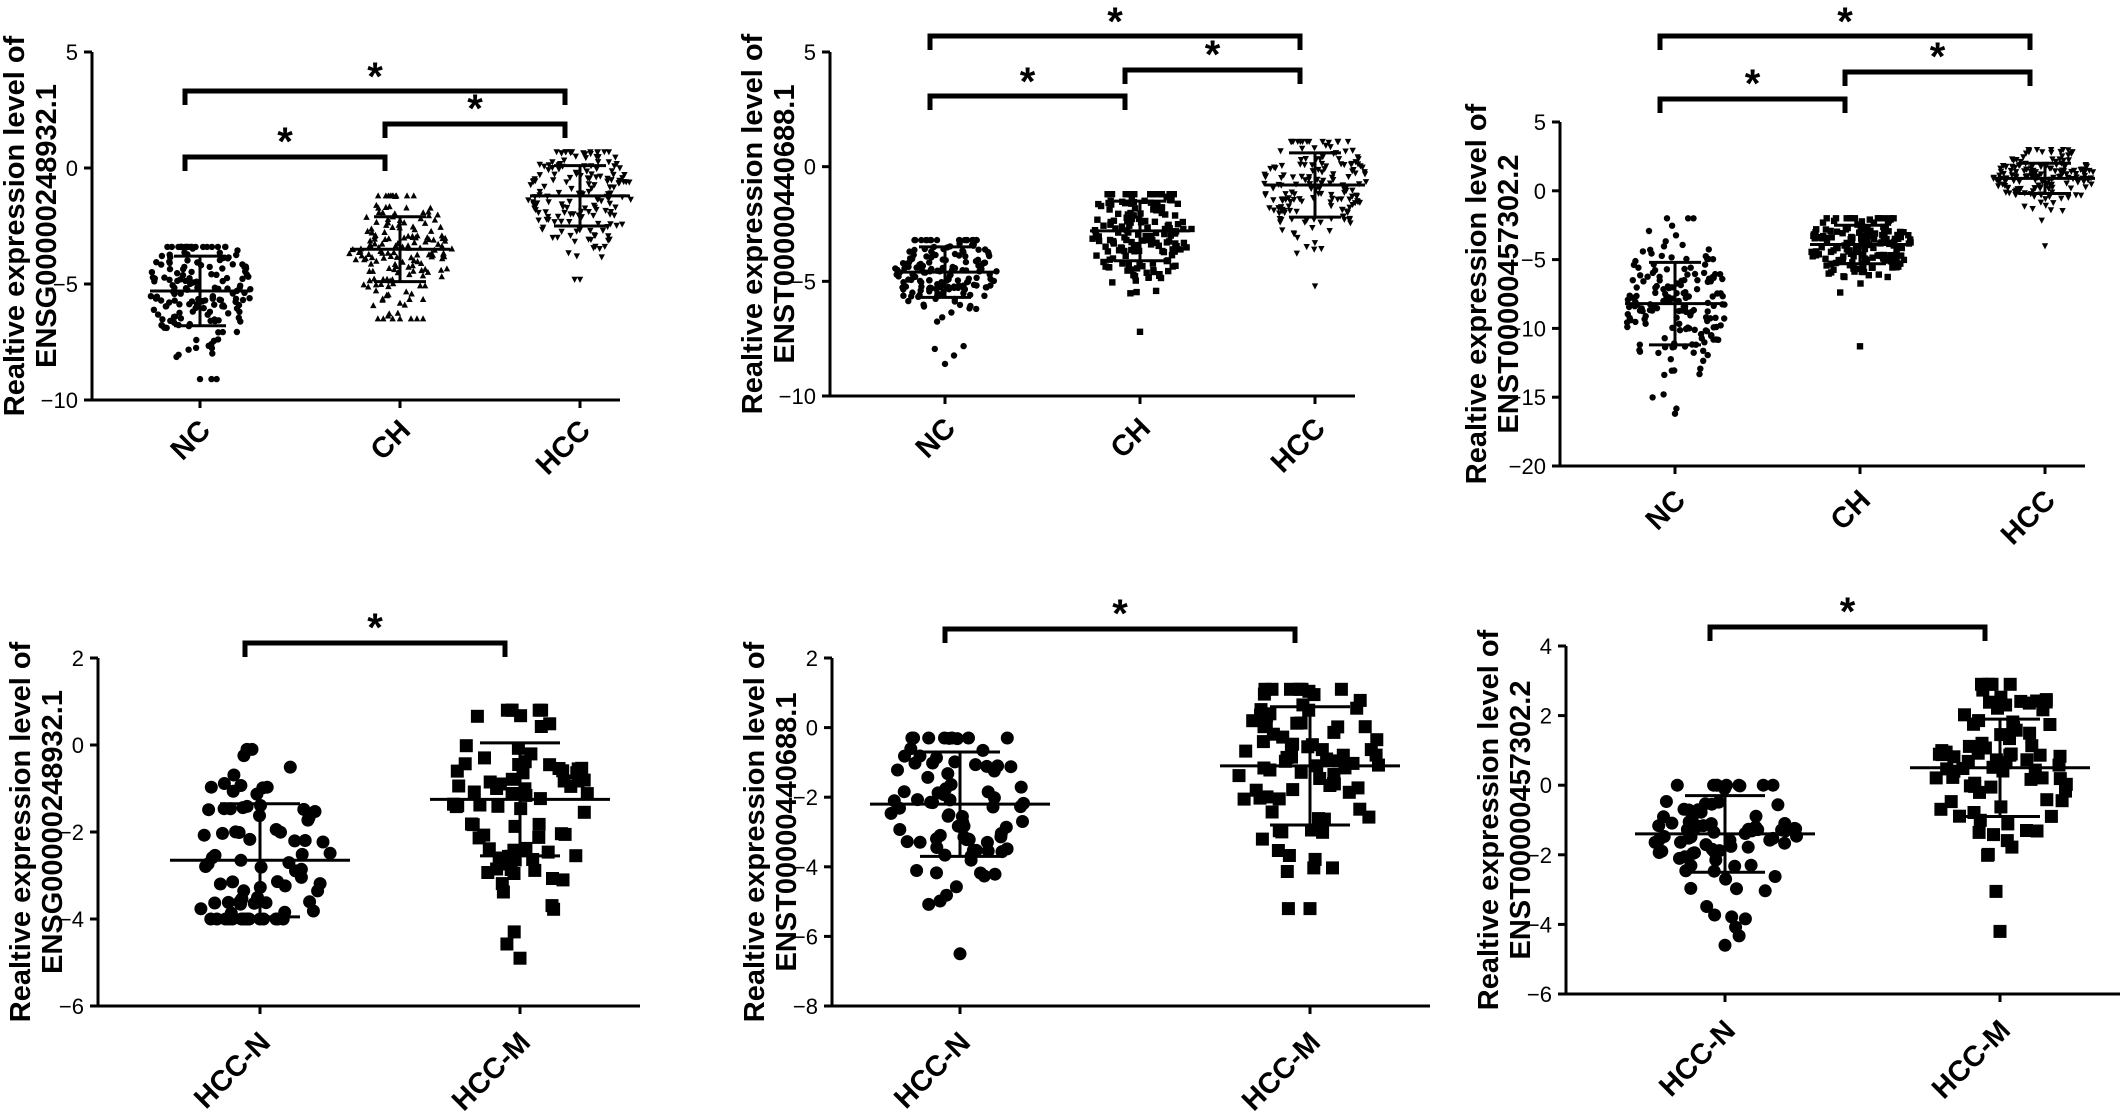 The image size is (2128, 1120). Describe the element at coordinates (1539, 855) in the screenshot. I see `y-tick-label: −2` at that location.